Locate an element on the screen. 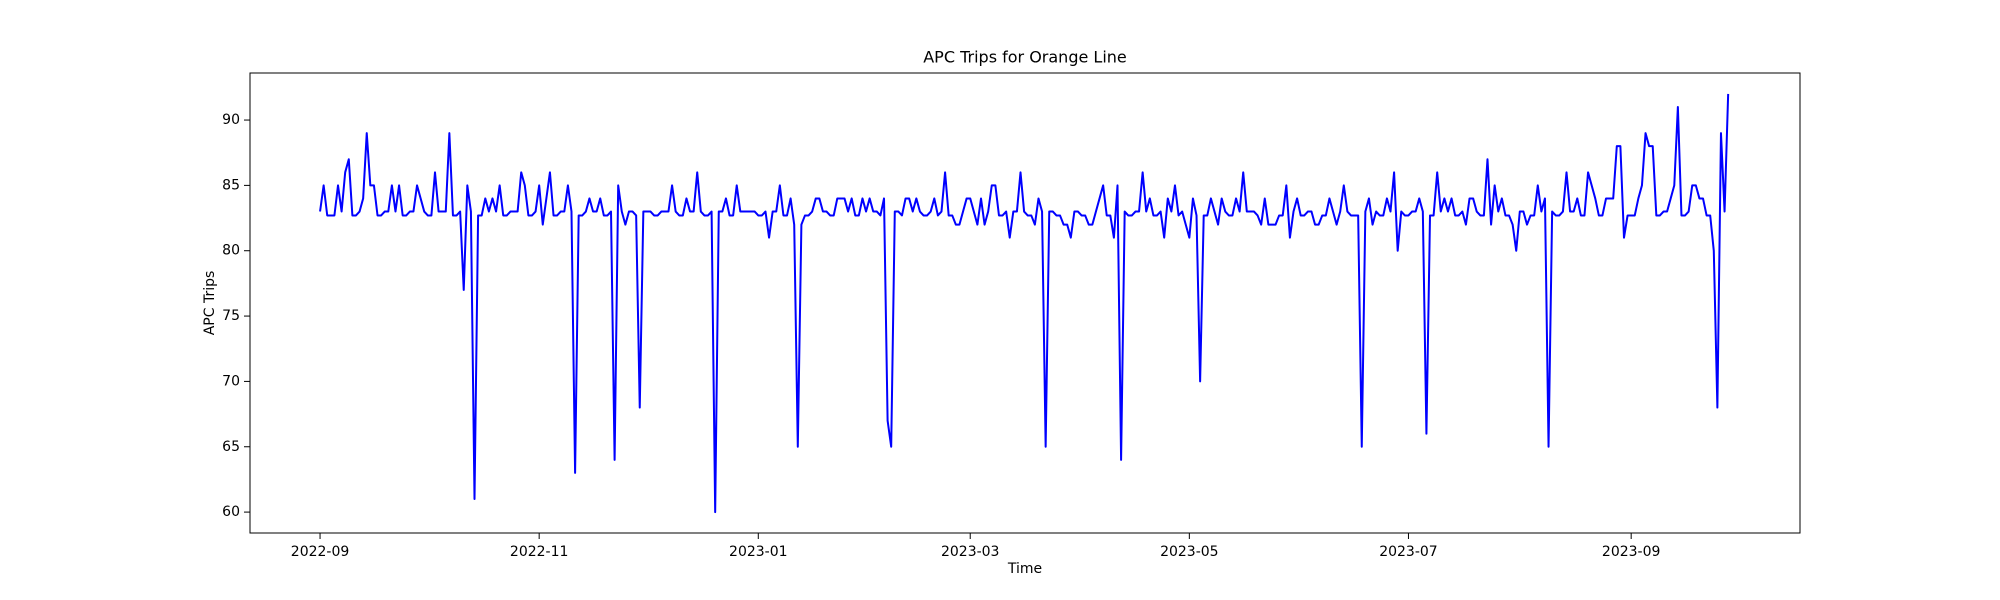 The width and height of the screenshot is (2000, 600). y-tick-label: 75 is located at coordinates (231, 316).